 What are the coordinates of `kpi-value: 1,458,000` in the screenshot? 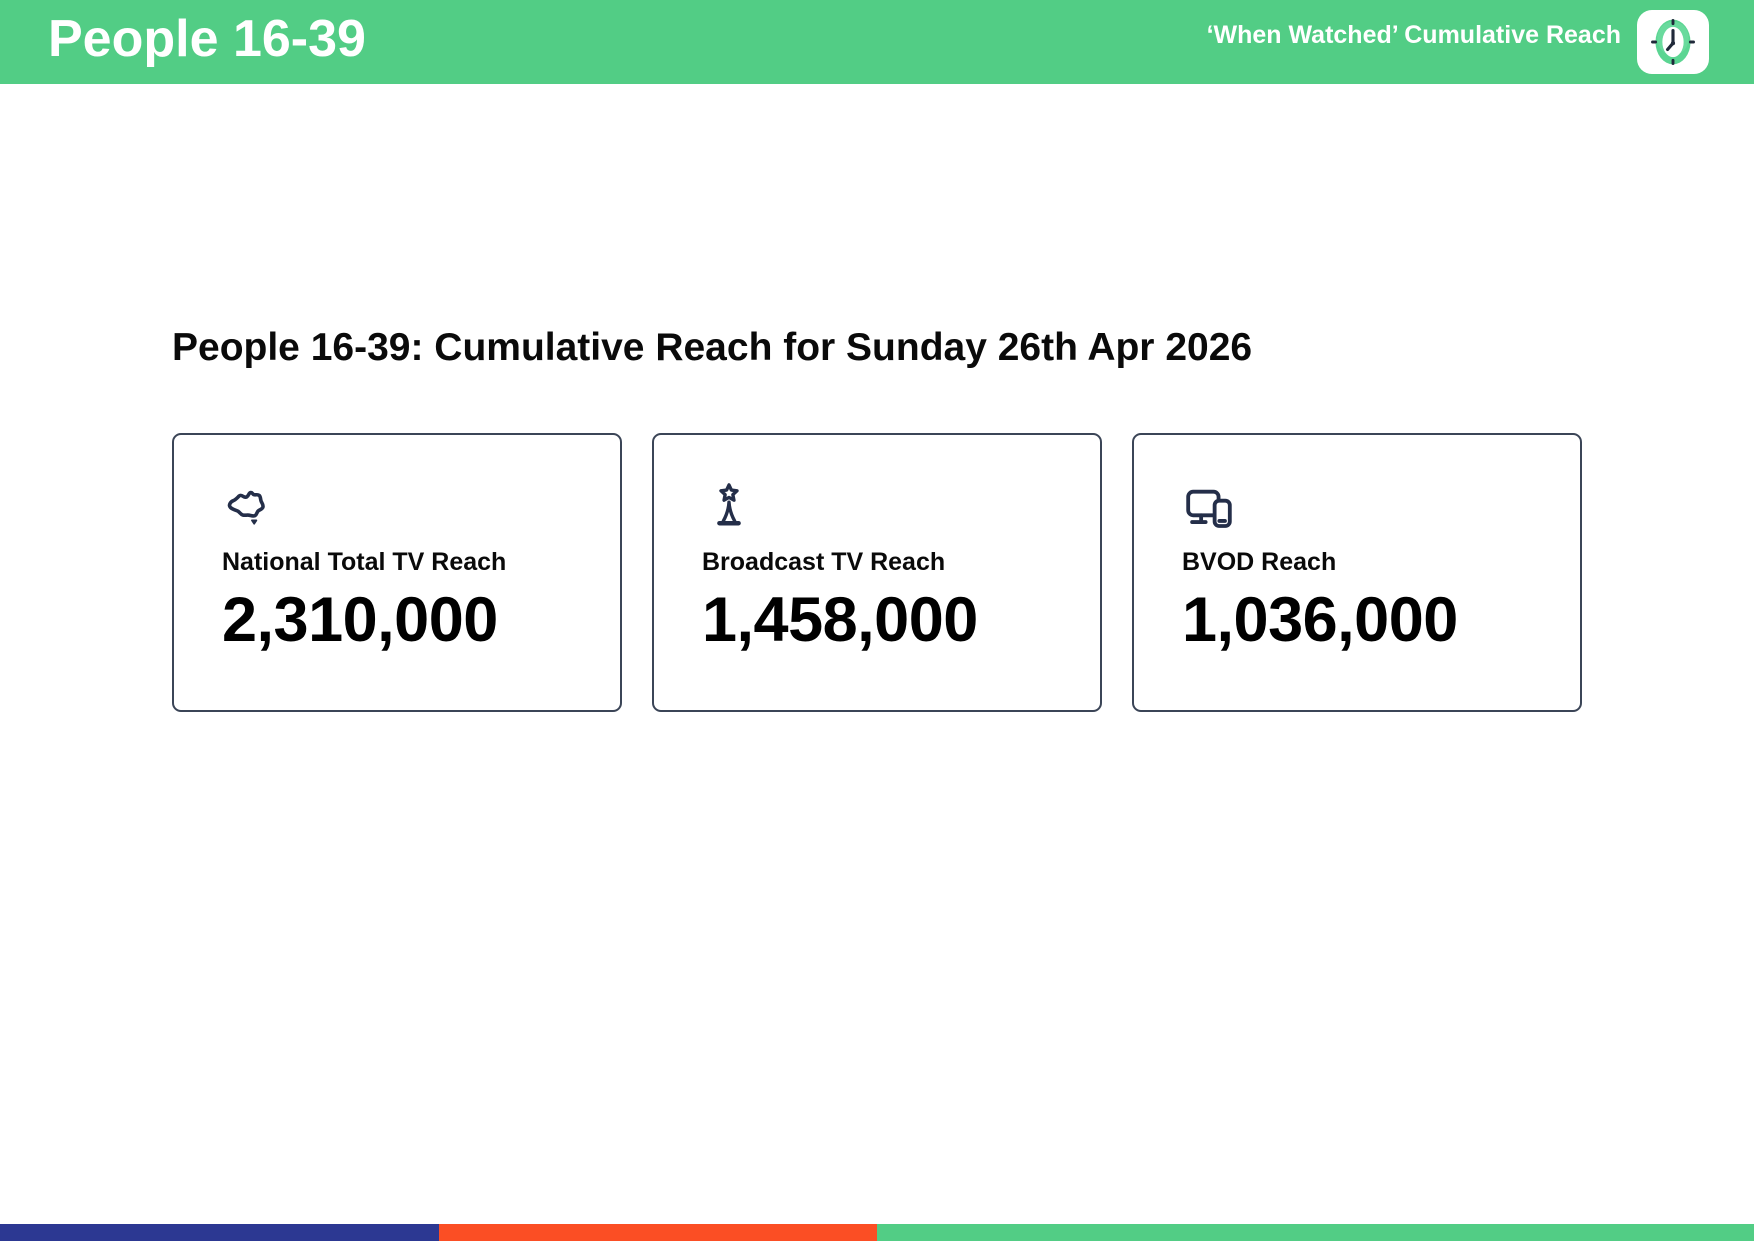 It's located at (840, 620).